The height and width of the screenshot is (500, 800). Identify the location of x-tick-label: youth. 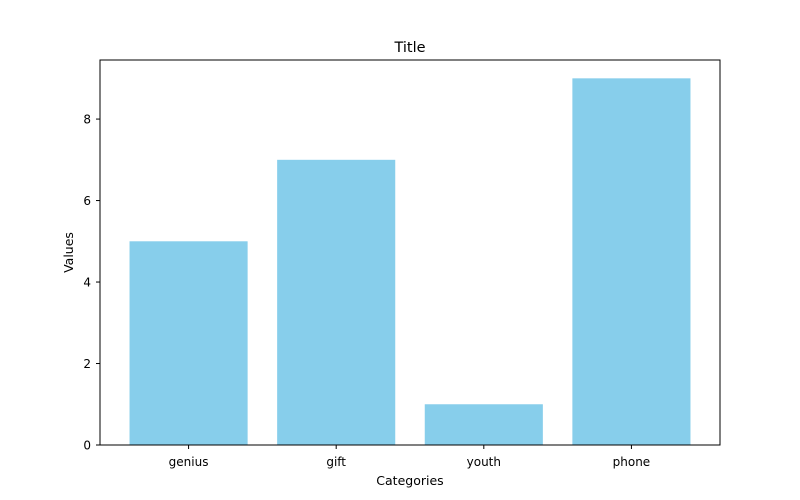
(484, 462).